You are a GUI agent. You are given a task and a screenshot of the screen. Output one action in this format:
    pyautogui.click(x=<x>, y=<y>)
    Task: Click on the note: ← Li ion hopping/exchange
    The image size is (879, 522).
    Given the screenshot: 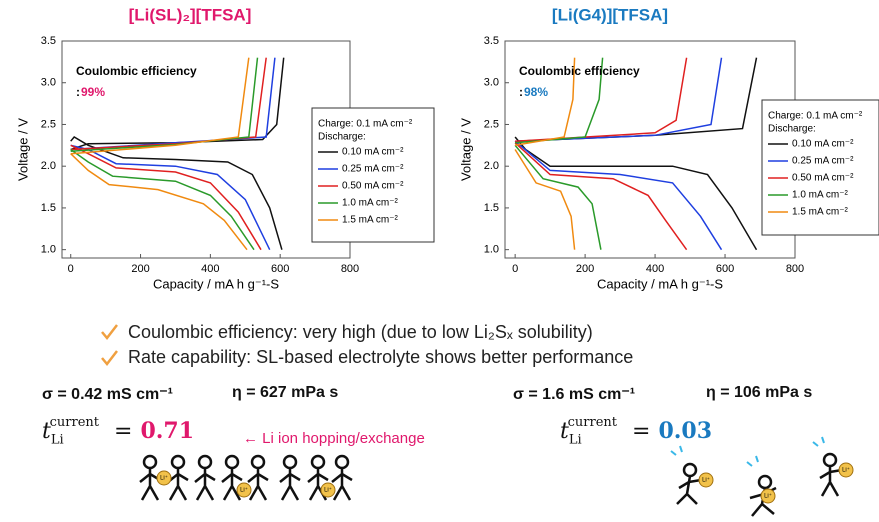 What is the action you would take?
    pyautogui.click(x=334, y=438)
    